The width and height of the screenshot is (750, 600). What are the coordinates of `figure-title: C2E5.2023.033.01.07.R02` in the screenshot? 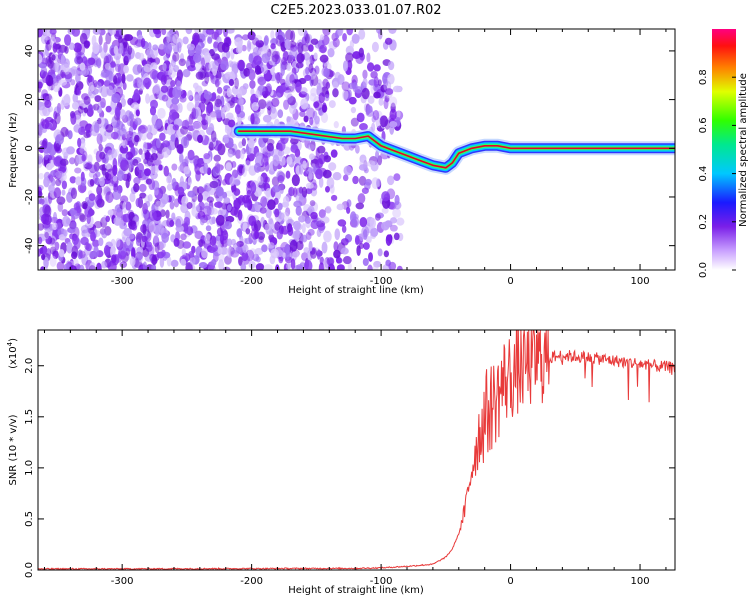 It's located at (355, 10).